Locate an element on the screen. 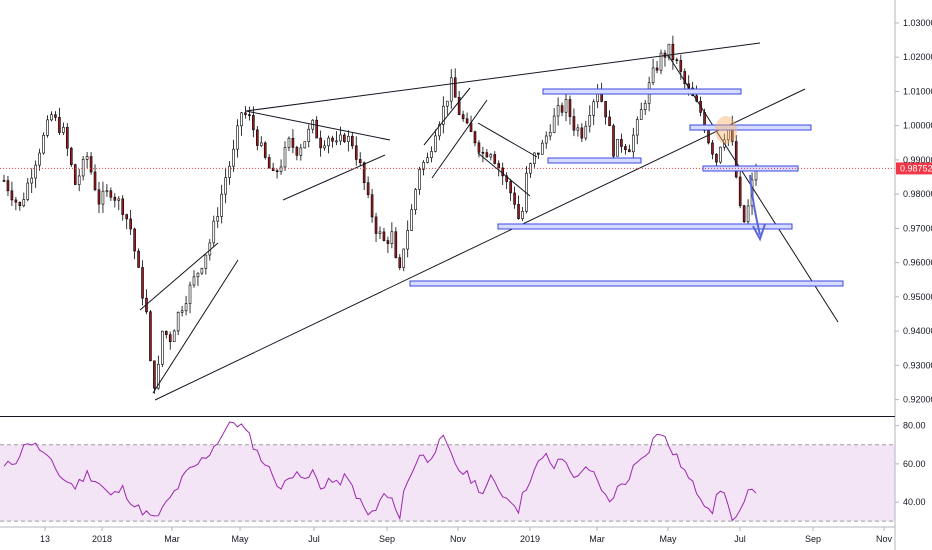 Image resolution: width=932 pixels, height=550 pixels. rsi-band-fill is located at coordinates (447, 483).